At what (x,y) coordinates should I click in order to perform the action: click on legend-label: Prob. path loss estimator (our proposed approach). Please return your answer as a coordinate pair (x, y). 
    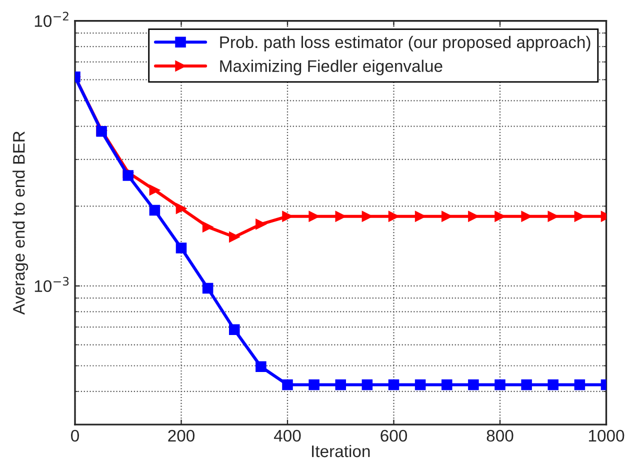
    Looking at the image, I should click on (405, 44).